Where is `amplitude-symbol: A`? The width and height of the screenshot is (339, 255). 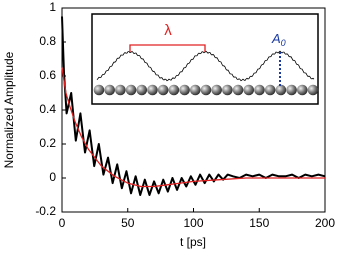
amplitude-symbol: A is located at coordinates (276, 38).